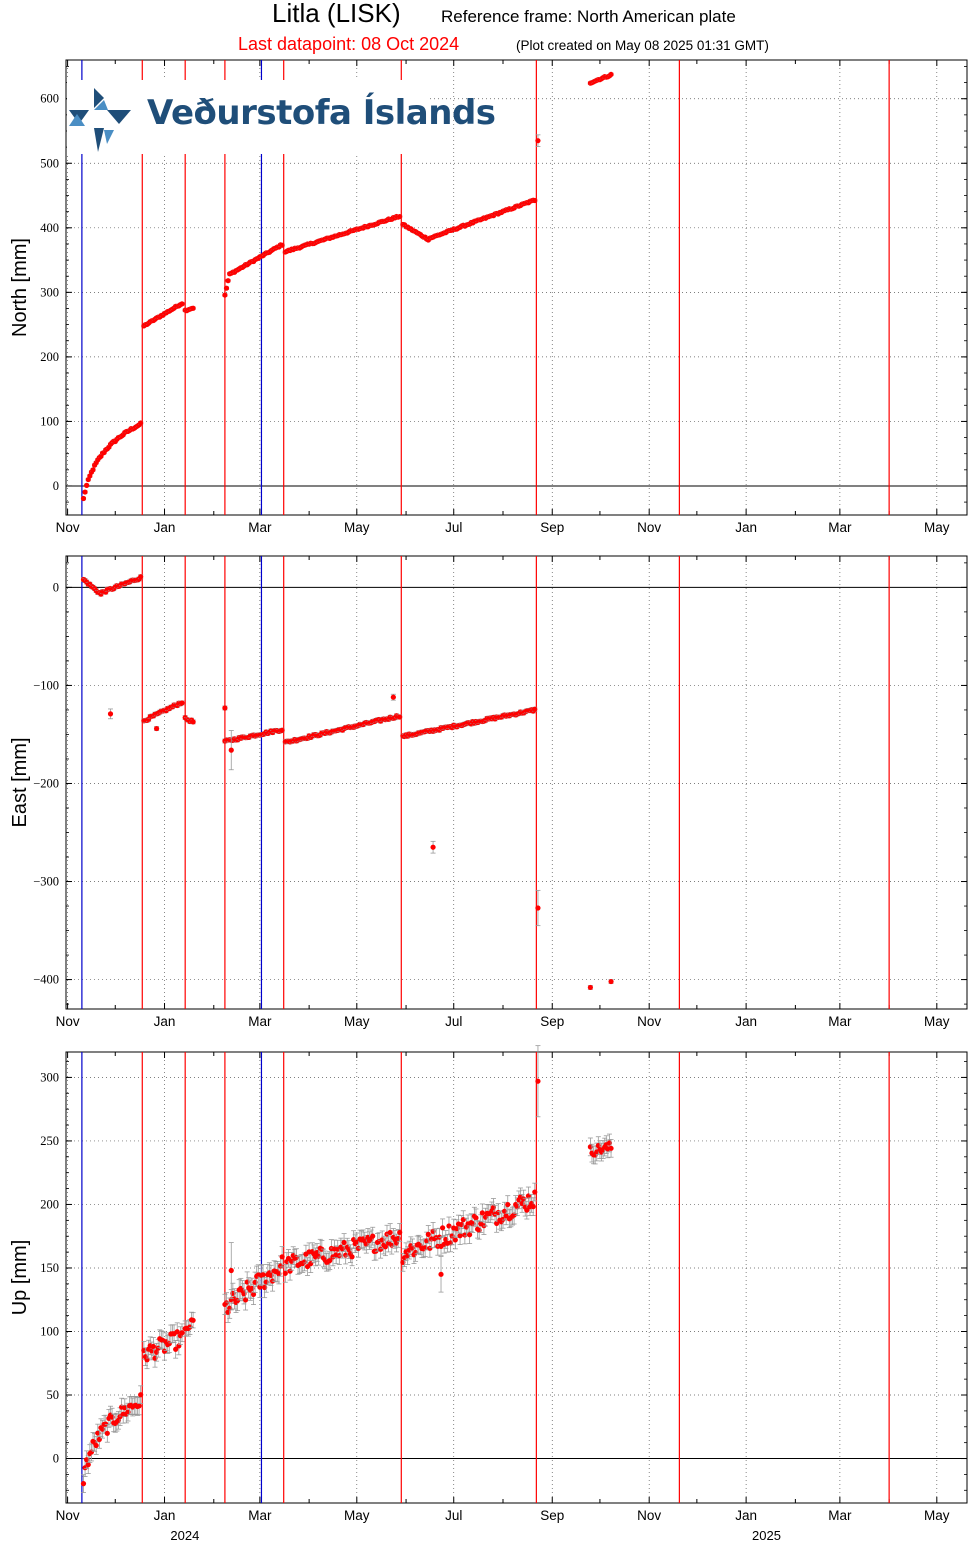 Image resolution: width=971 pixels, height=1543 pixels. Describe the element at coordinates (349, 44) in the screenshot. I see `last-datapoint-label: Last datapoint: 08 Oct 2024` at that location.